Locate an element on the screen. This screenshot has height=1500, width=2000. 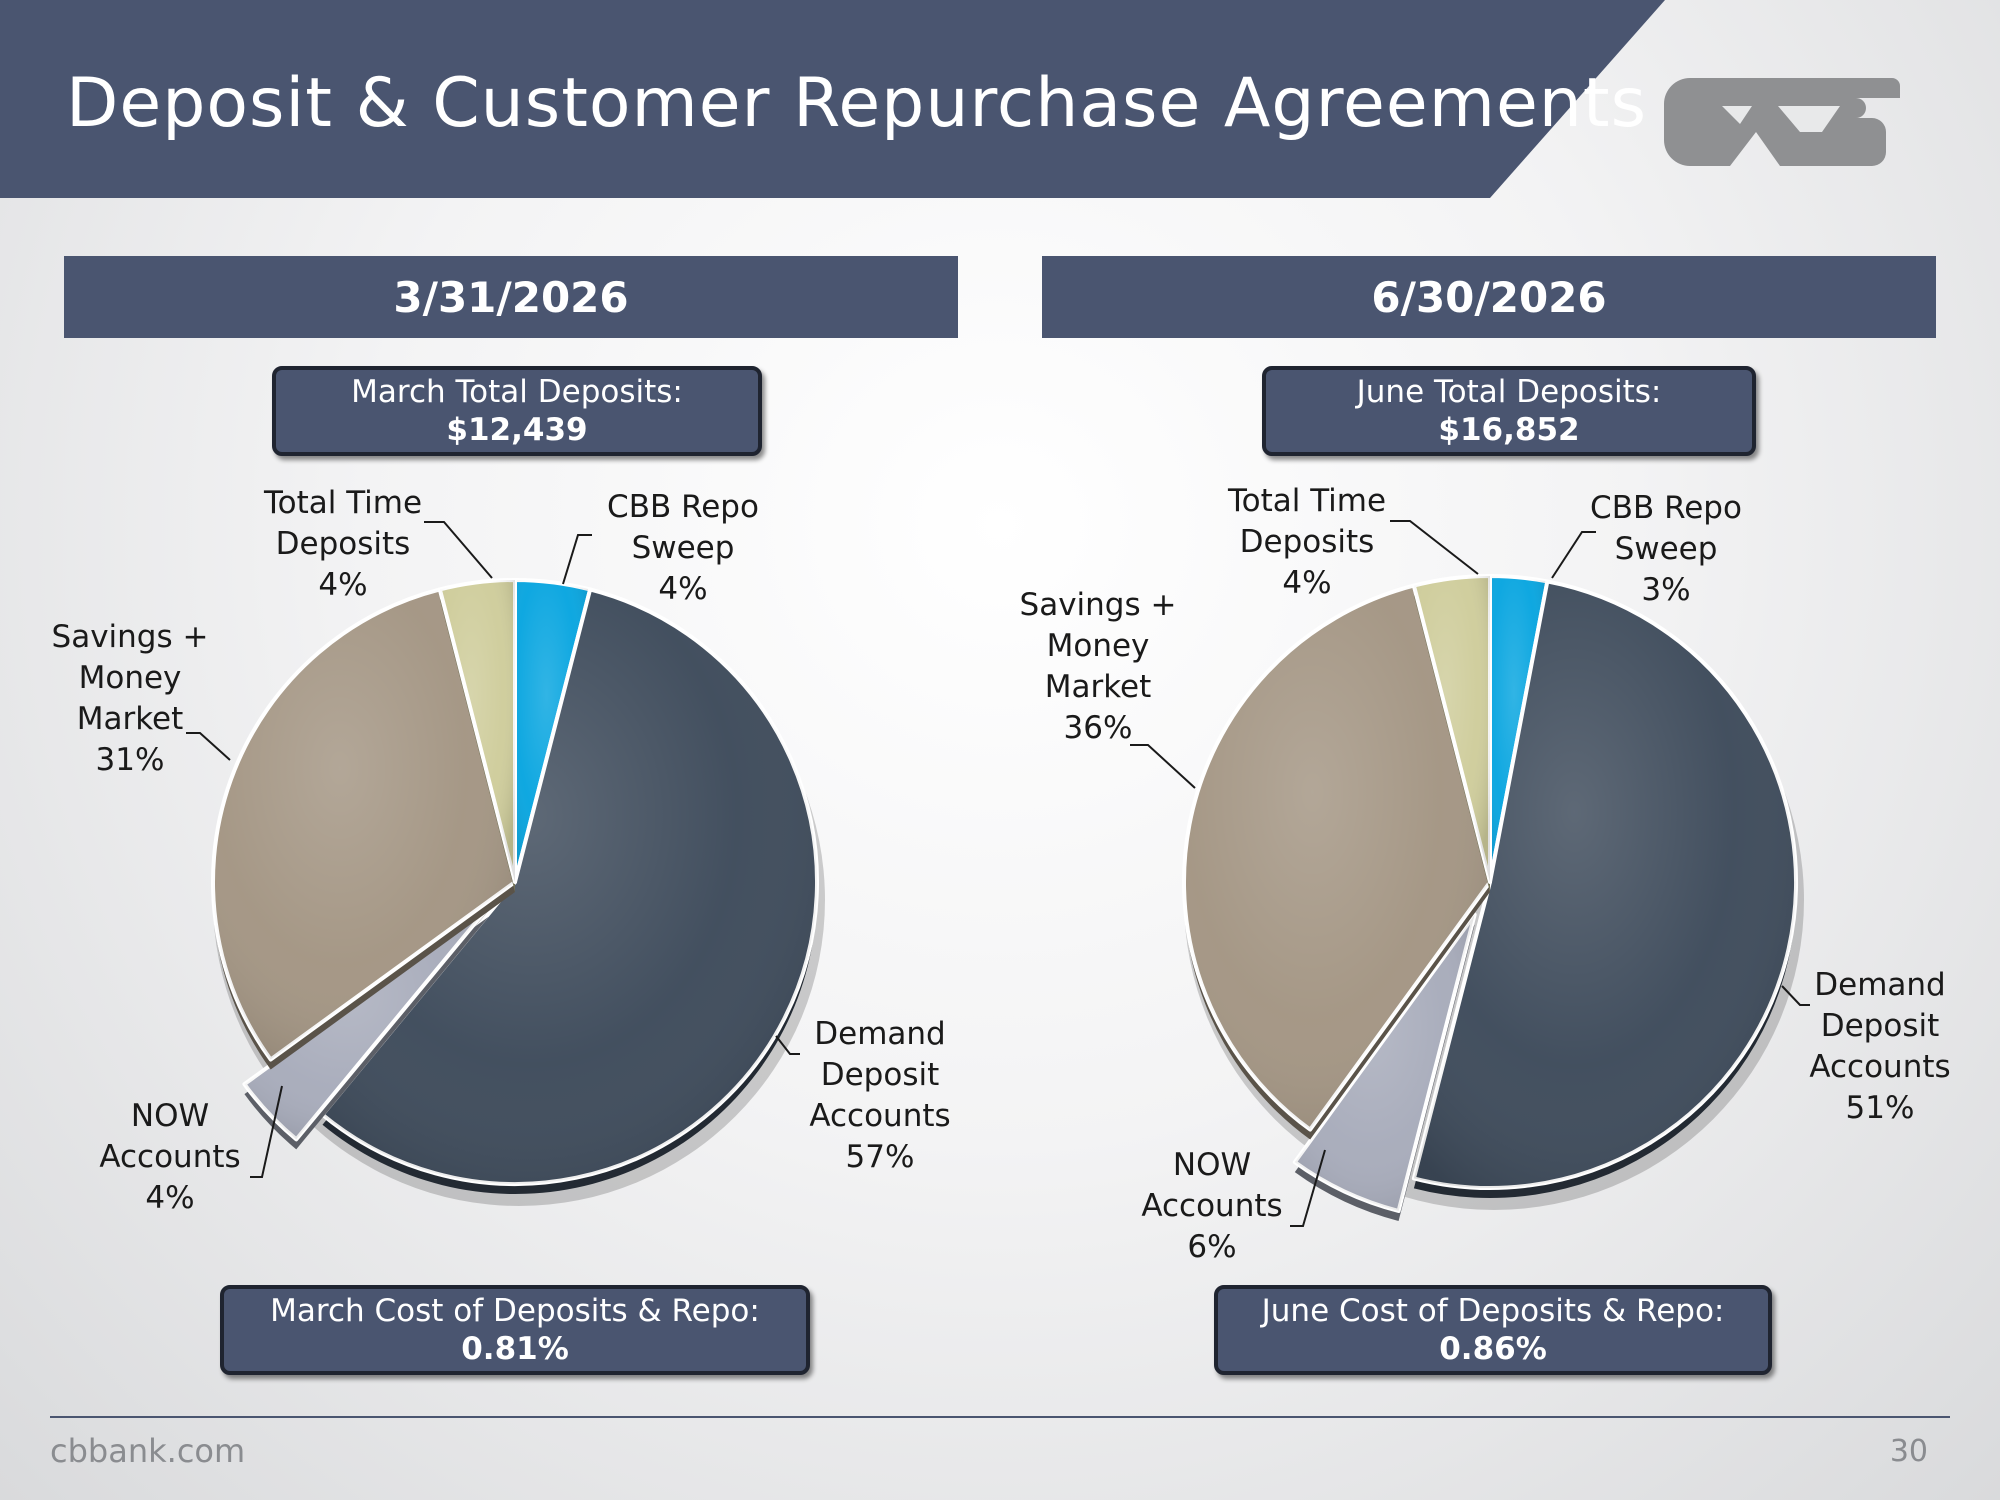
slice-label-savings: Savings + Money Market 31% is located at coordinates (130, 698).